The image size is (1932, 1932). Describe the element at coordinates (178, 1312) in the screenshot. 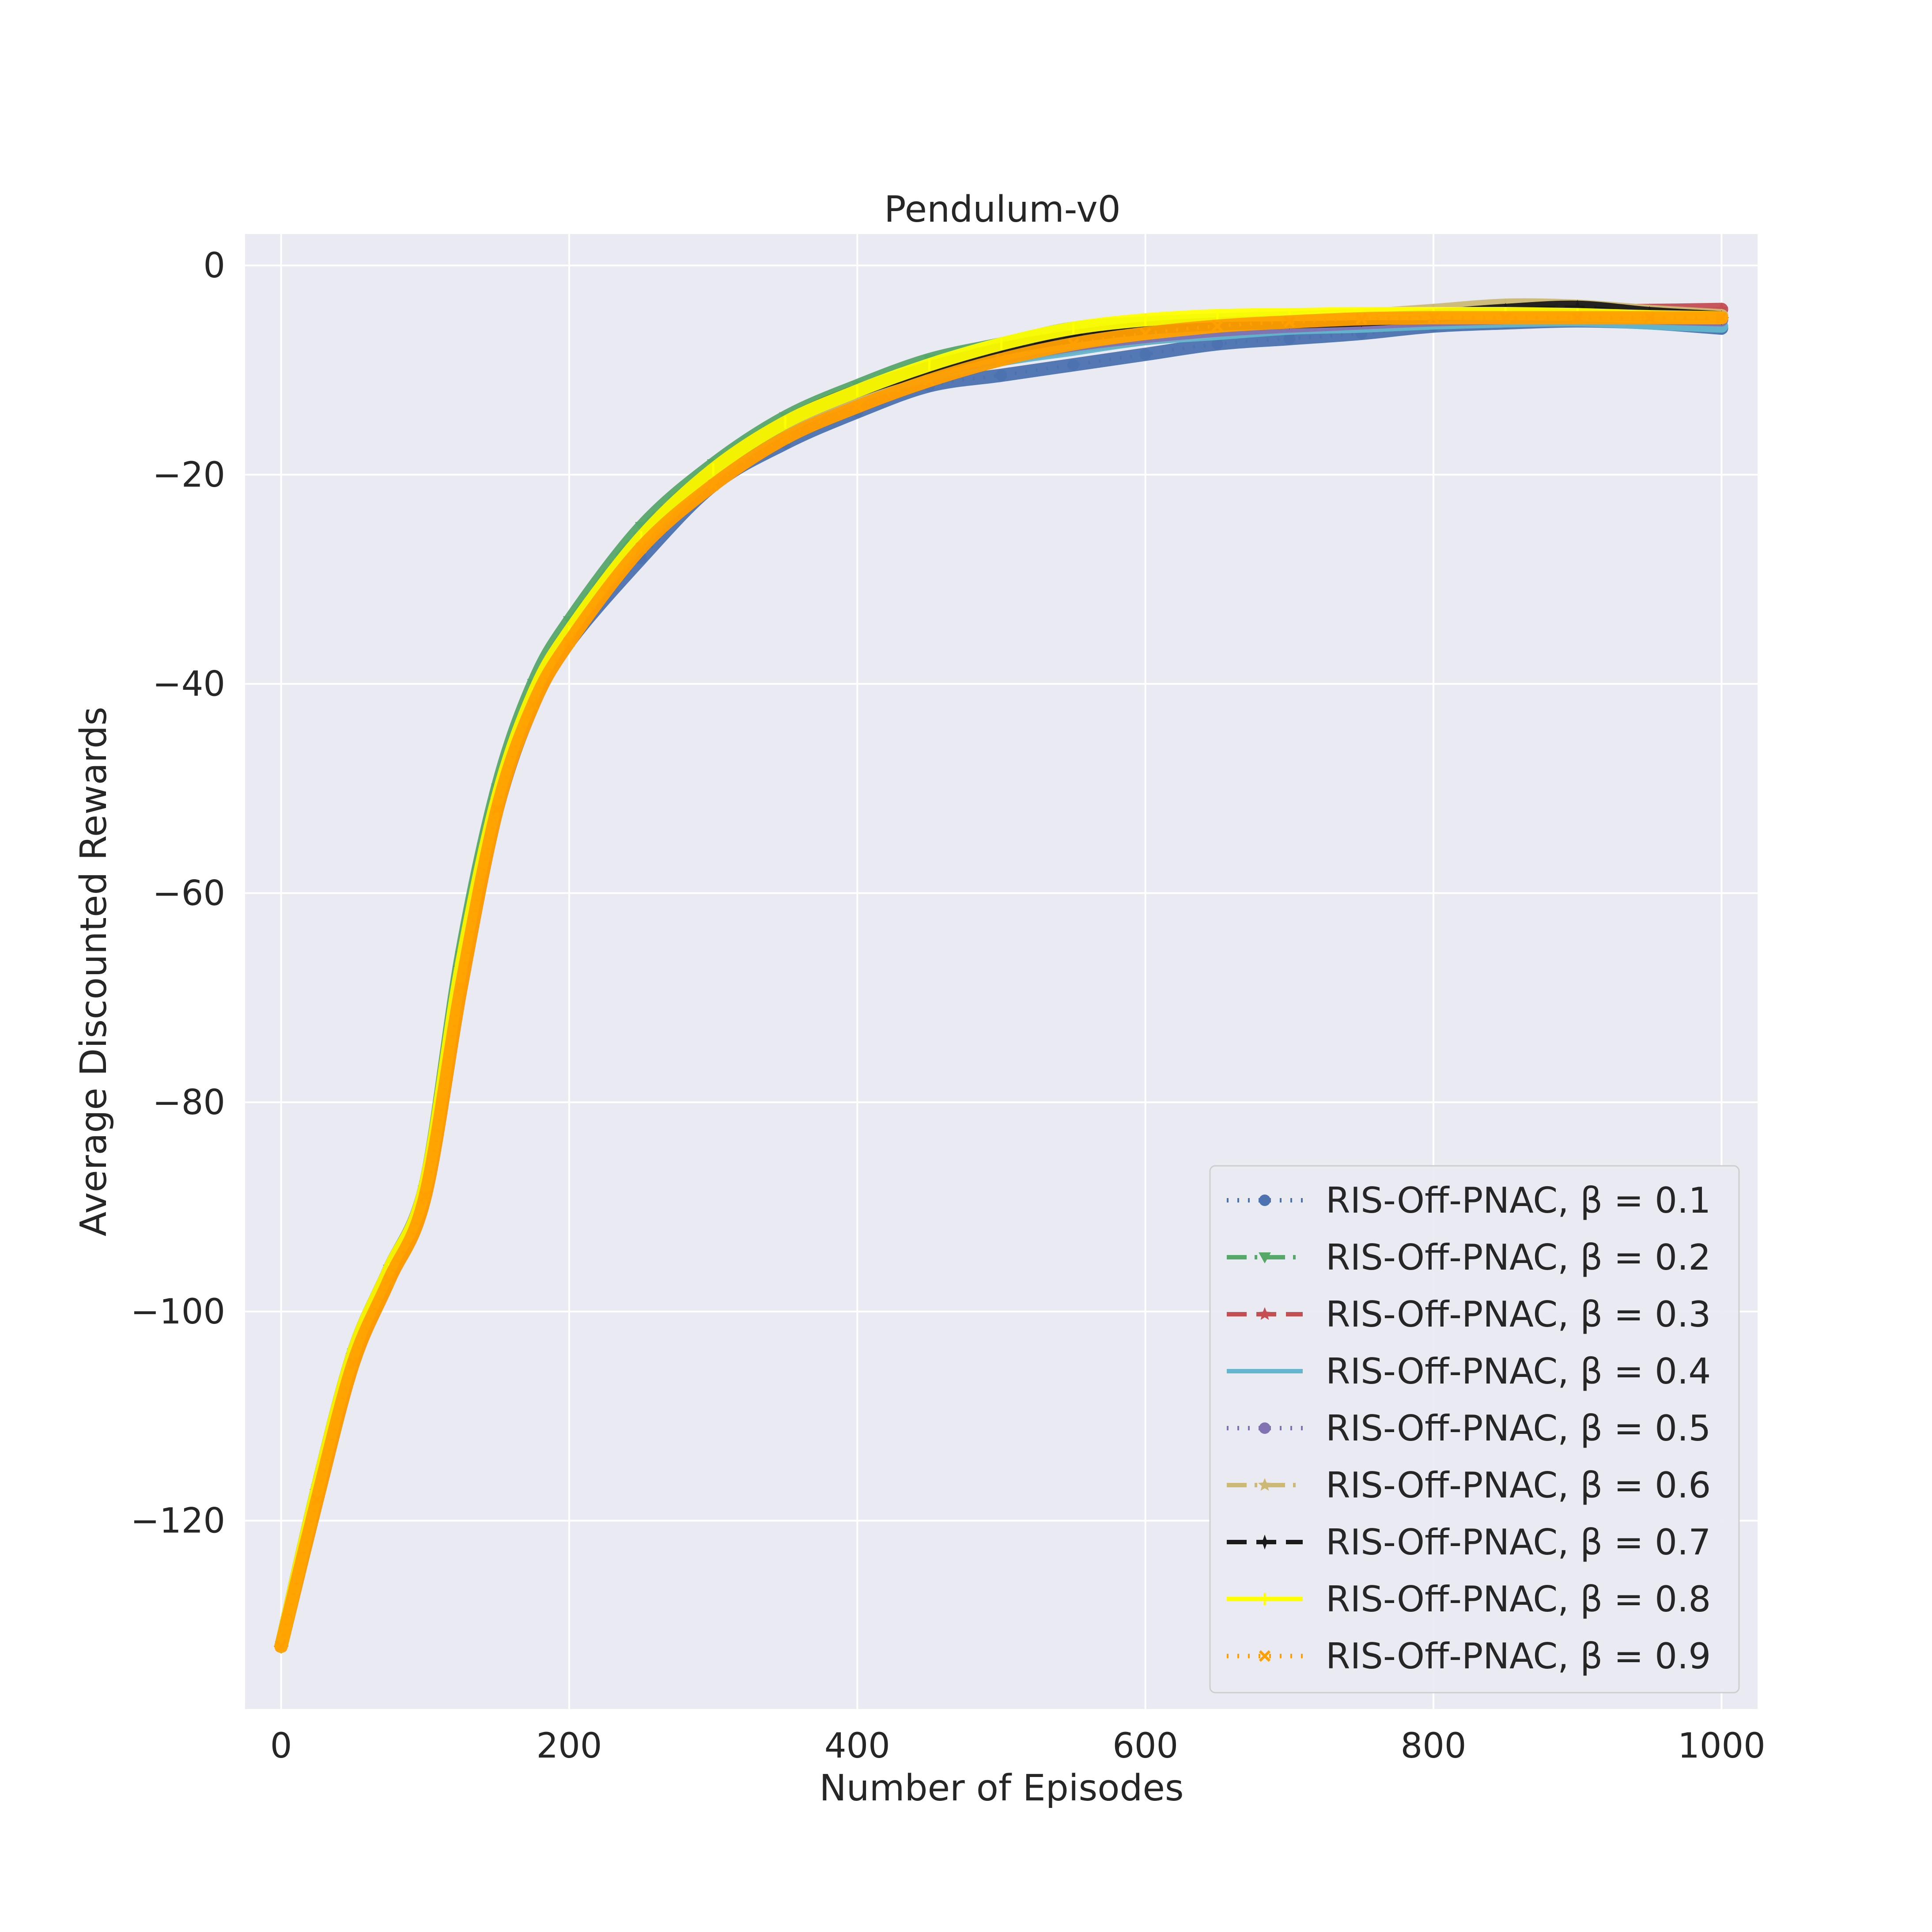

I see `y-tick-label: −100` at that location.